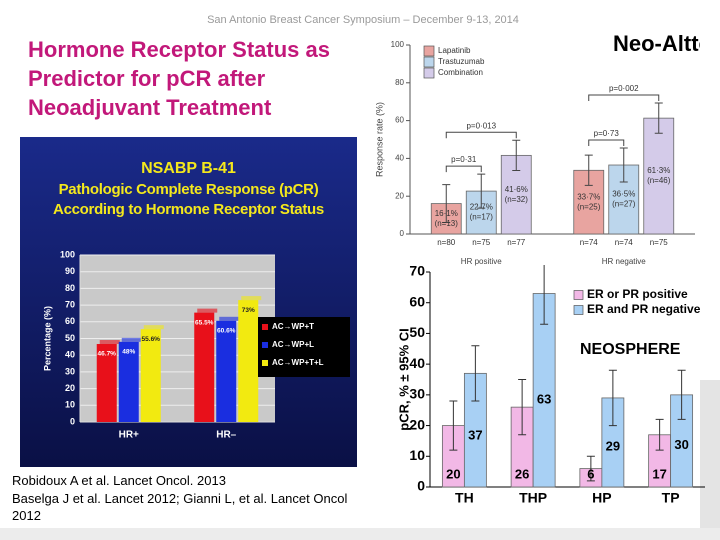 The height and width of the screenshot is (540, 720). I want to click on n-label: n=74, so click(624, 242).